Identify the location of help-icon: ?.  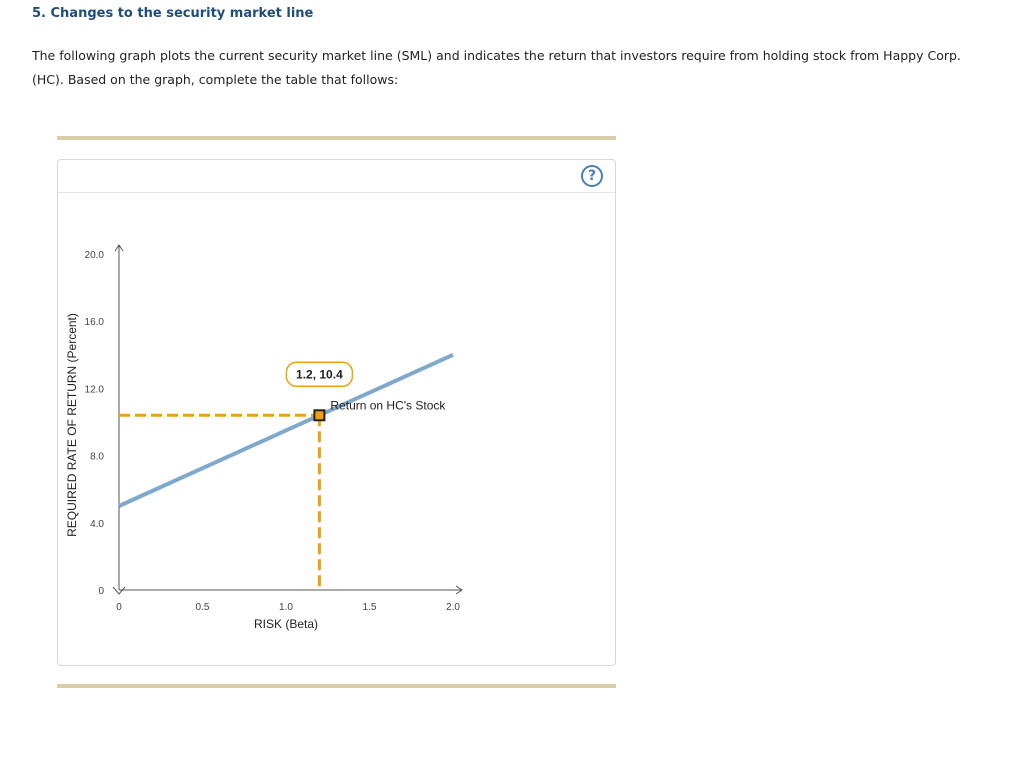
(592, 176).